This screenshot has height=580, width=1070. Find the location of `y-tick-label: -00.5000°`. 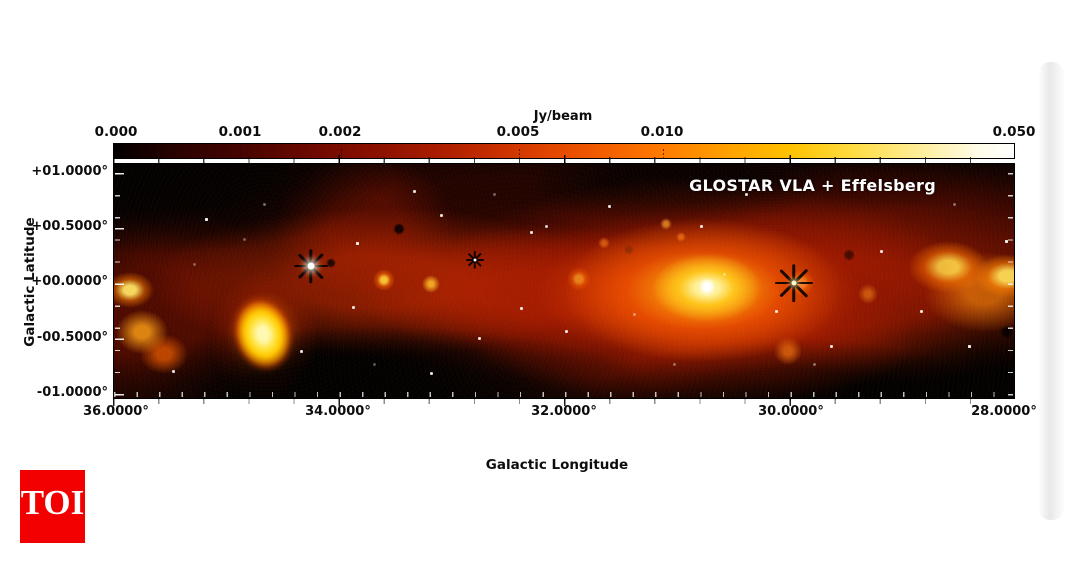

y-tick-label: -00.5000° is located at coordinates (72, 337).